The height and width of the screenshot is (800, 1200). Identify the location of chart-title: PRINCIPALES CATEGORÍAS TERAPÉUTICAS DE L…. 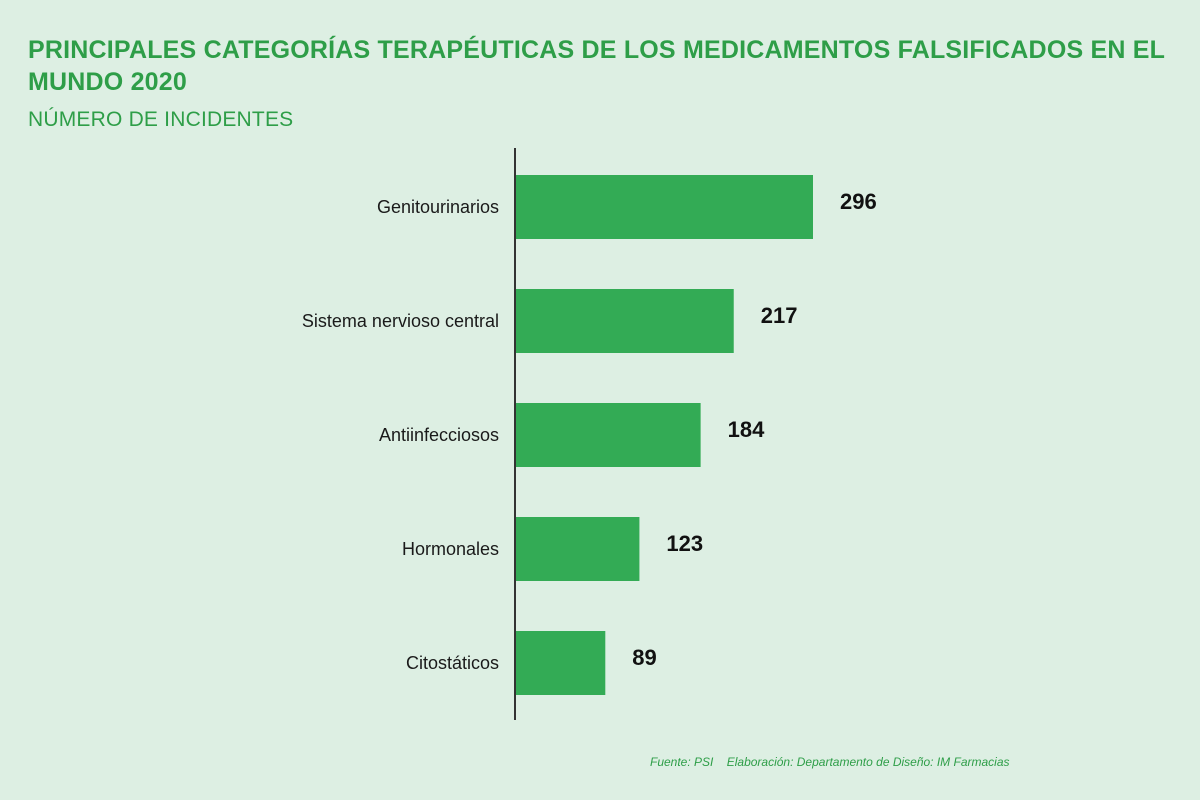
(596, 66).